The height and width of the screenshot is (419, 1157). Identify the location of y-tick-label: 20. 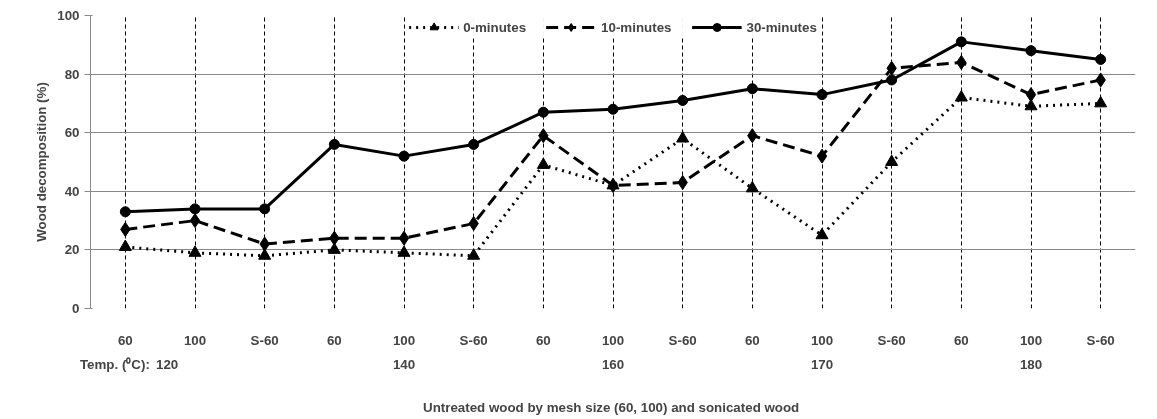
(72, 250).